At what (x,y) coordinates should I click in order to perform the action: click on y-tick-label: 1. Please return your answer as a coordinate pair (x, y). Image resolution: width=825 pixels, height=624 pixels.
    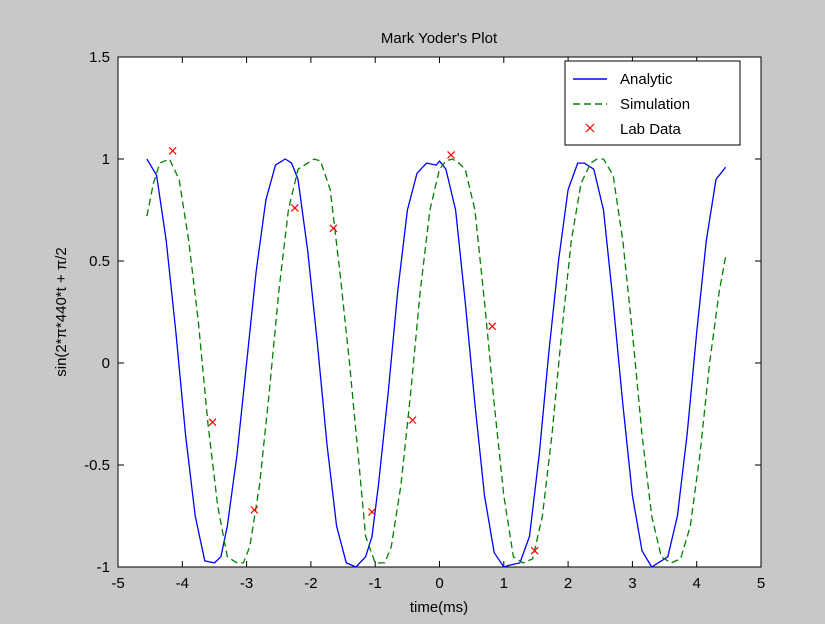
    Looking at the image, I should click on (106, 159).